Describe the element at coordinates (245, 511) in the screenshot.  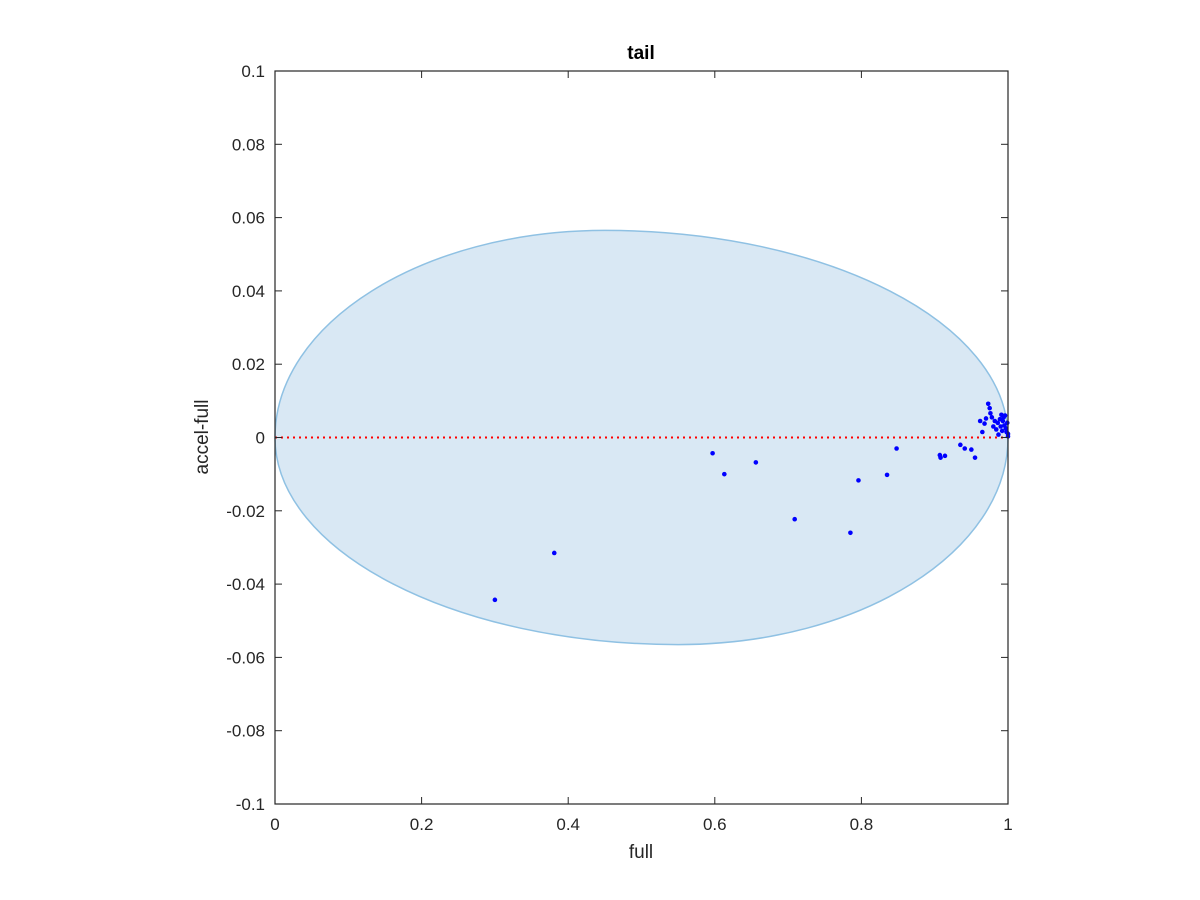
I see `y-tick-label: -0.02` at that location.